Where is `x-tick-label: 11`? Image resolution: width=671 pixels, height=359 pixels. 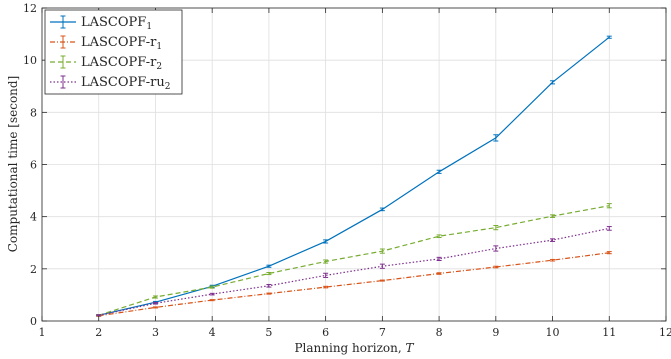 x-tick-label: 11 is located at coordinates (609, 332).